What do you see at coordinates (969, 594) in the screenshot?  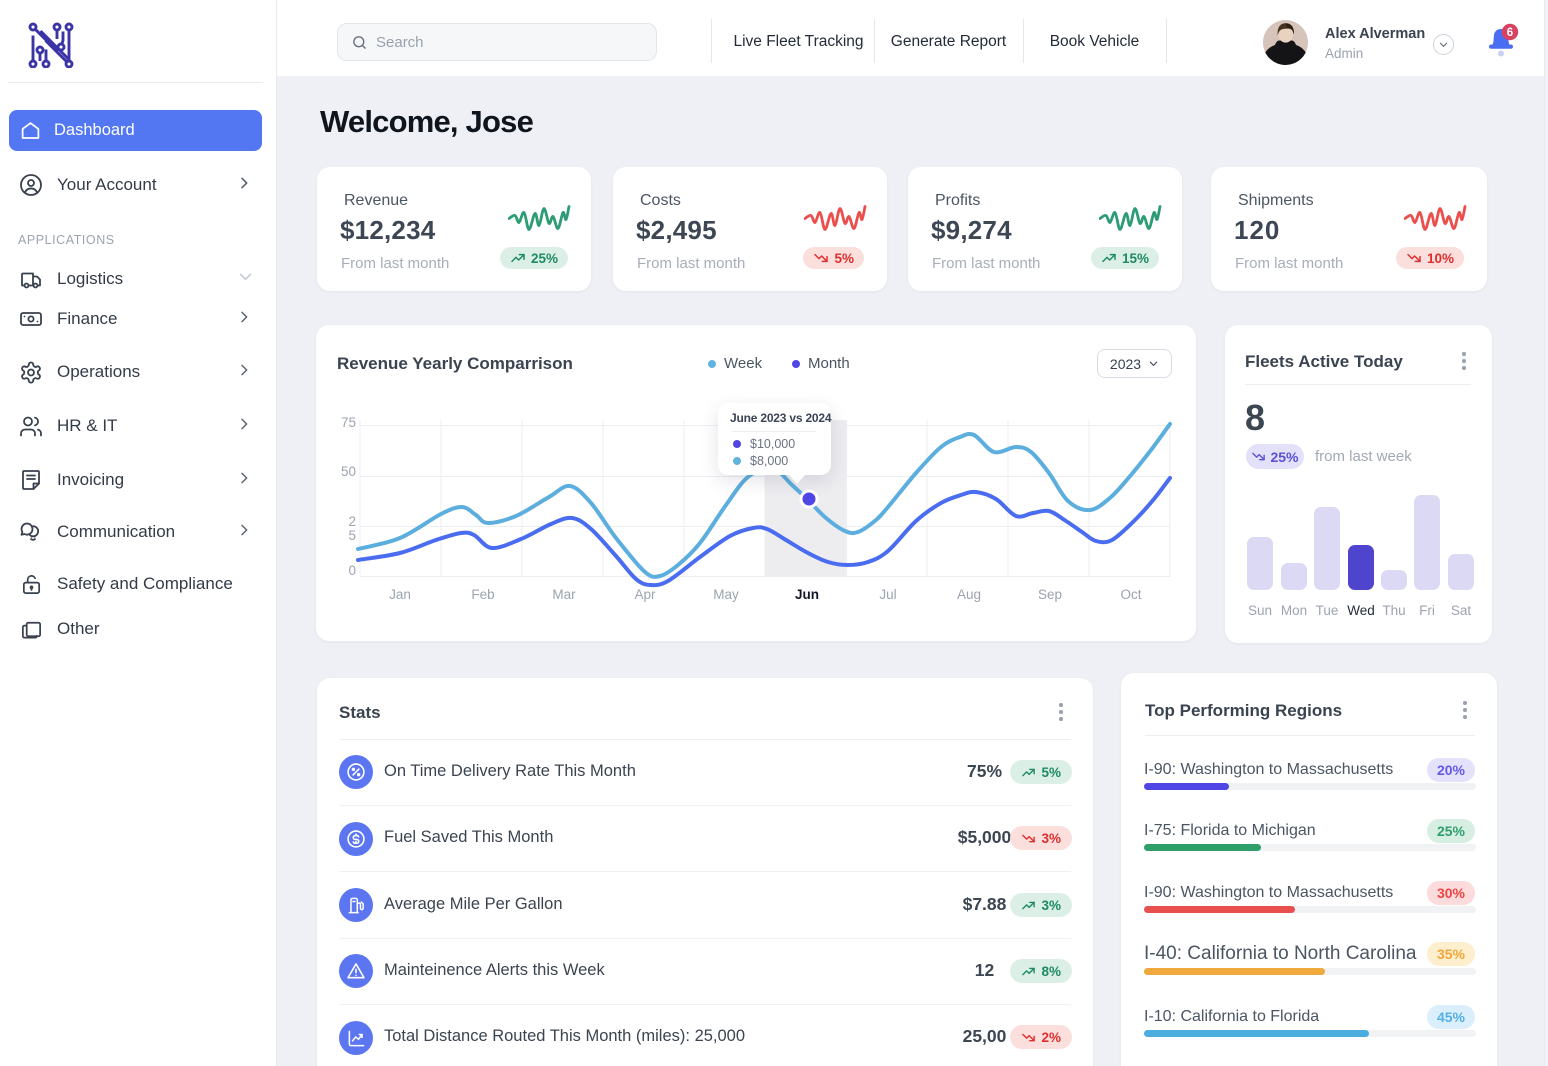 I see `svg-text: Aug` at bounding box center [969, 594].